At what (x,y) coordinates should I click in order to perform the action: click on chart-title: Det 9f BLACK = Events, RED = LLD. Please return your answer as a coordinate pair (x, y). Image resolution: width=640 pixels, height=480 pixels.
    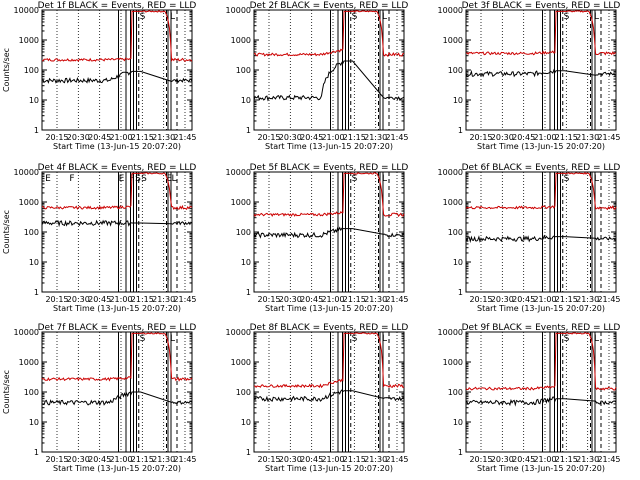
    Looking at the image, I should click on (541, 328).